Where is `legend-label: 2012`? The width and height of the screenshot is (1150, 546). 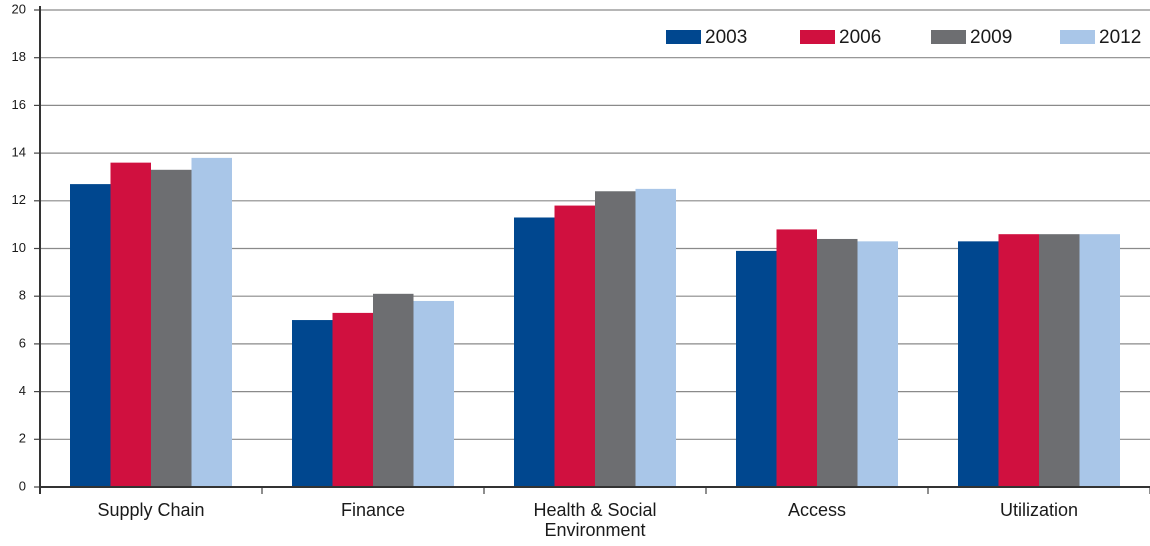
legend-label: 2012 is located at coordinates (1120, 37).